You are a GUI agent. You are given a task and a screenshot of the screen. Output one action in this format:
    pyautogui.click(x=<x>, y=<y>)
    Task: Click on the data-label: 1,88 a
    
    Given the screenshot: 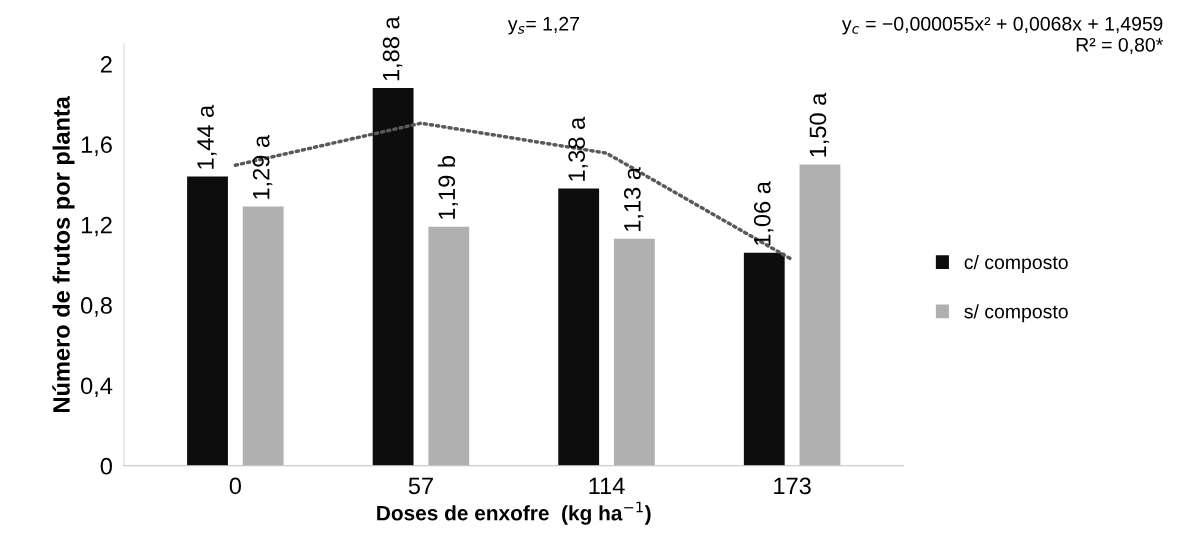 What is the action you would take?
    pyautogui.click(x=392, y=48)
    